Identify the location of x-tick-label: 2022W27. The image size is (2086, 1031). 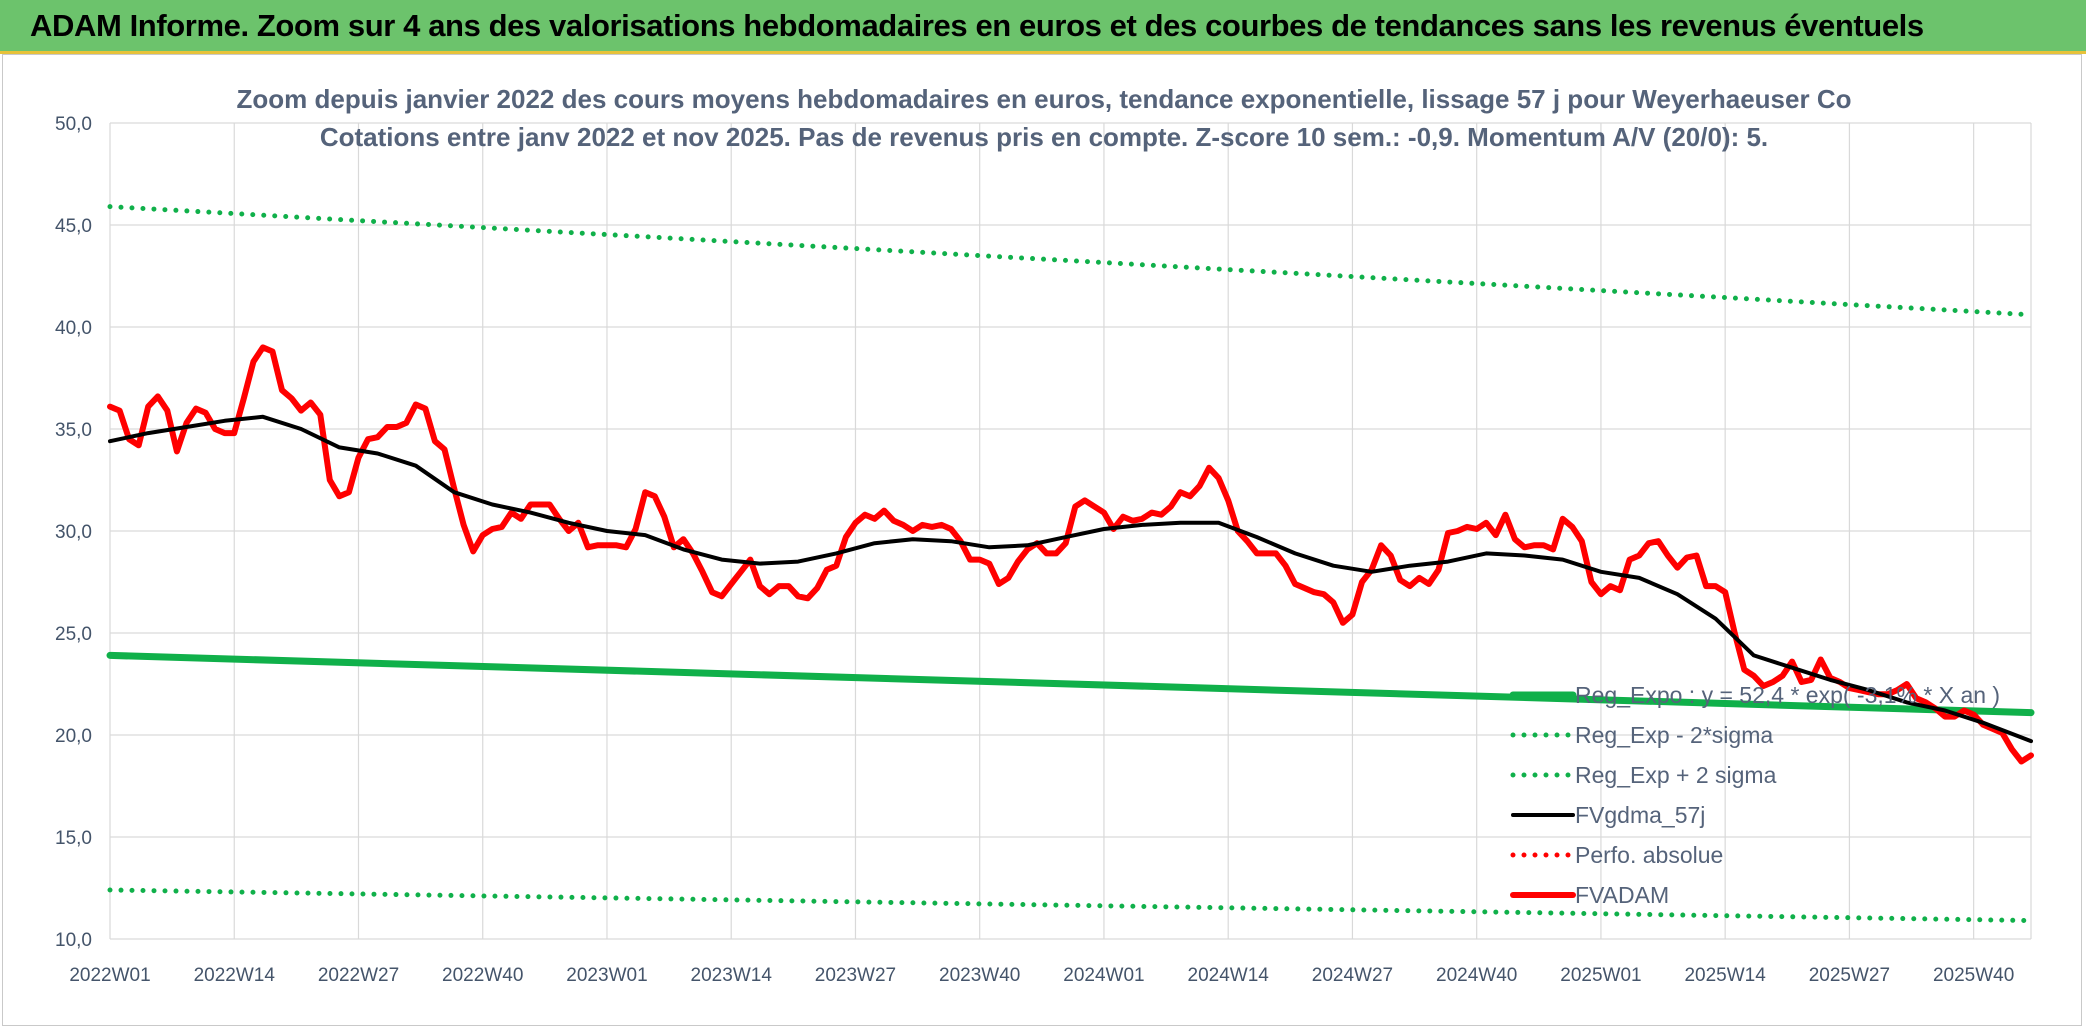
(358, 975).